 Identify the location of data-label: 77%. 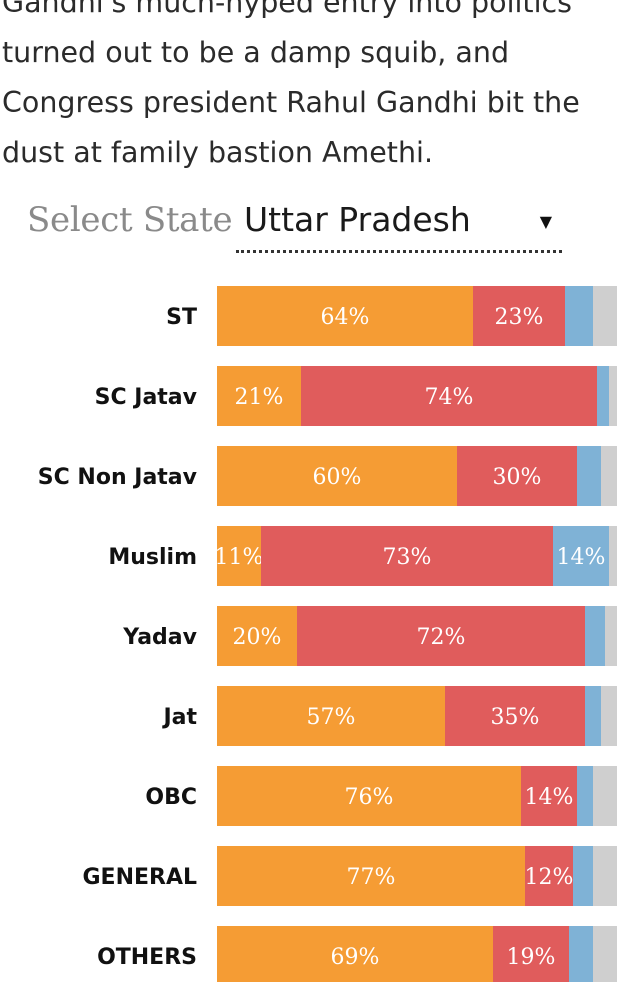
(371, 877).